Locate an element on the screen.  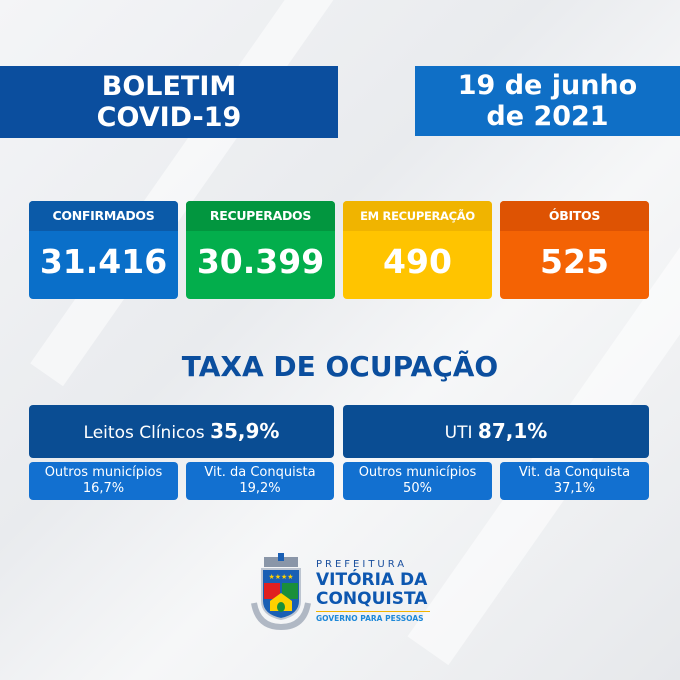
title-line2: COVID-19 is located at coordinates (169, 117).